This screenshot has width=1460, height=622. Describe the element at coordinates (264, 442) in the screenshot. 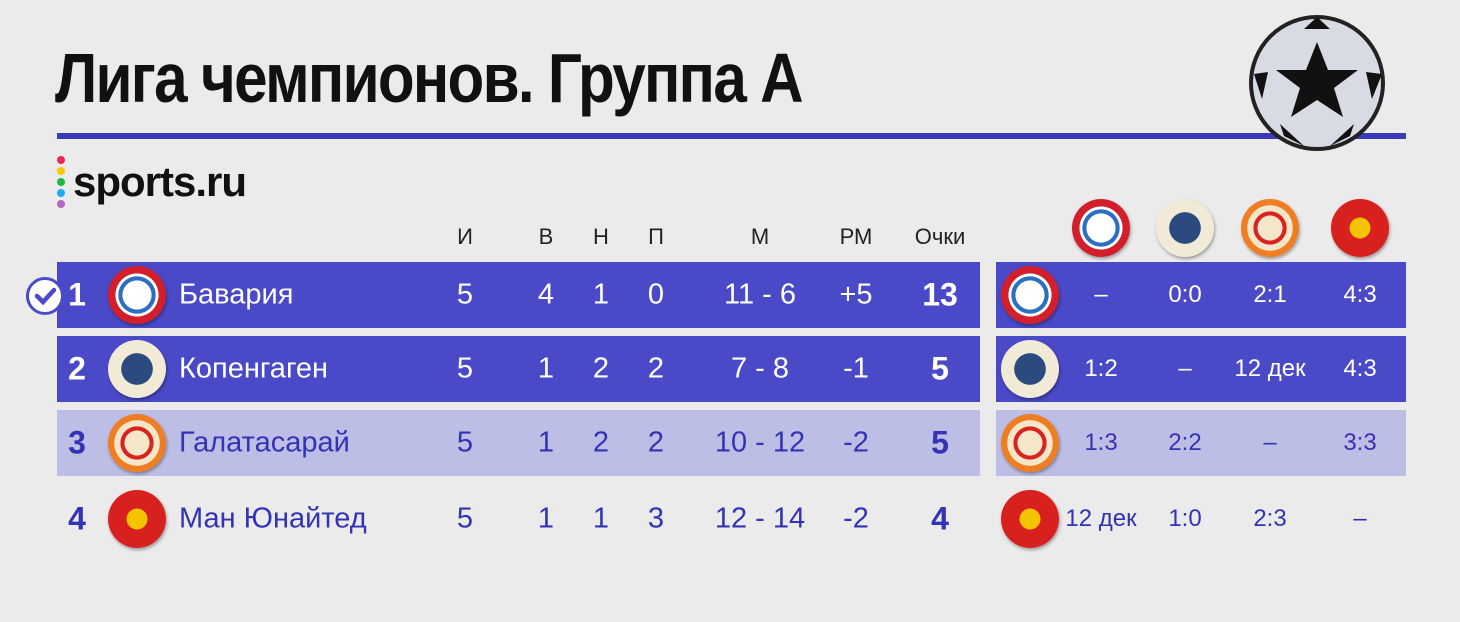

I see `team-name: Галатасарай` at that location.